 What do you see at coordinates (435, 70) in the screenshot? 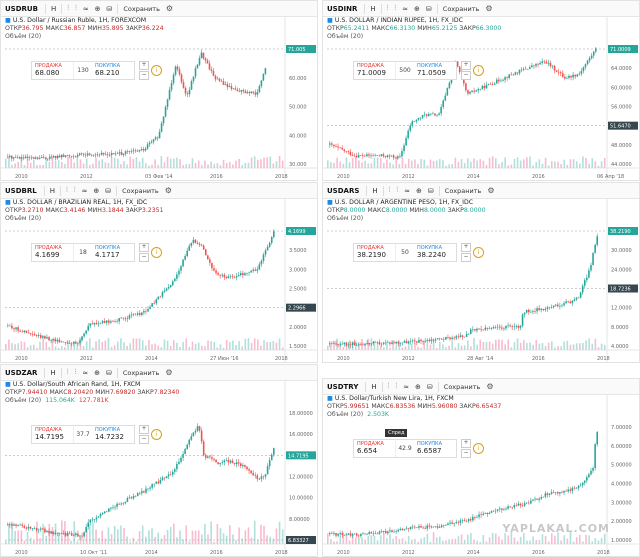
I see `buy-button: ПОКУПКА 71.0509` at bounding box center [435, 70].